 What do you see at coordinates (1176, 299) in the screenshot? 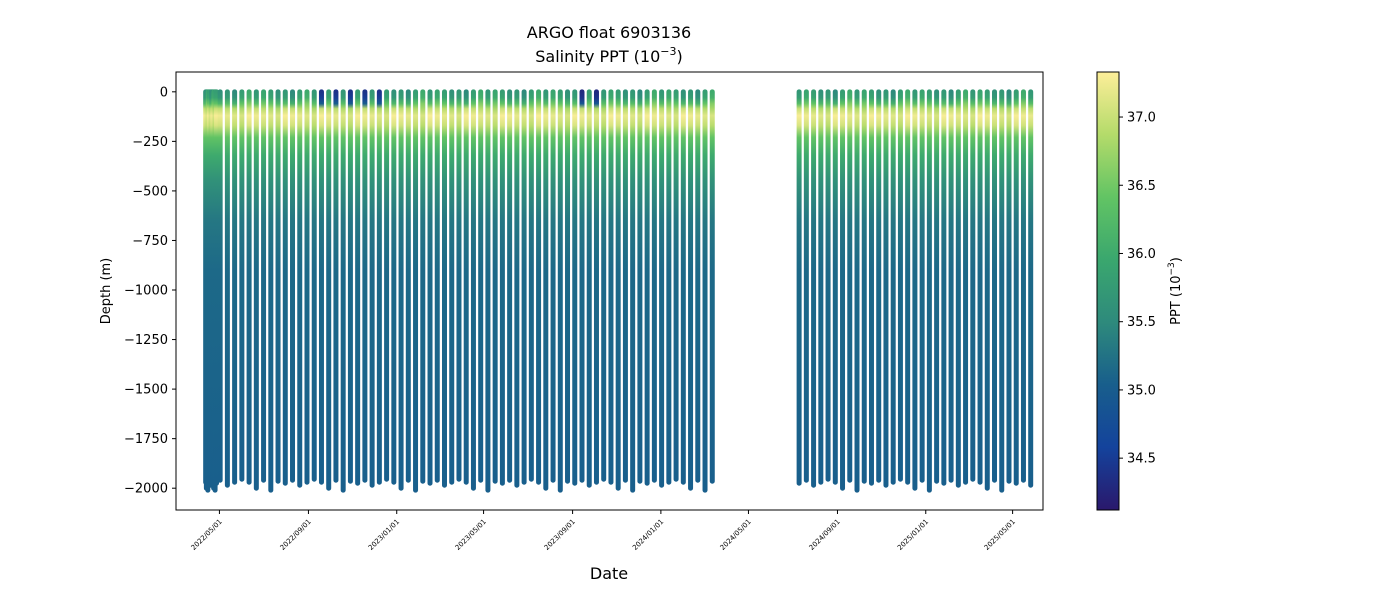
I see `colorbar-label-base: PPT (10` at bounding box center [1176, 299].